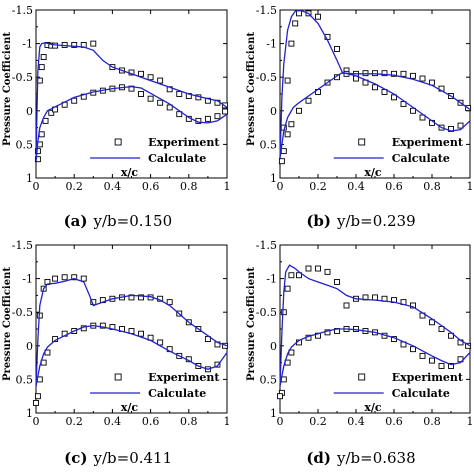  I want to click on legend-calculate-label: Calculate, so click(177, 158).